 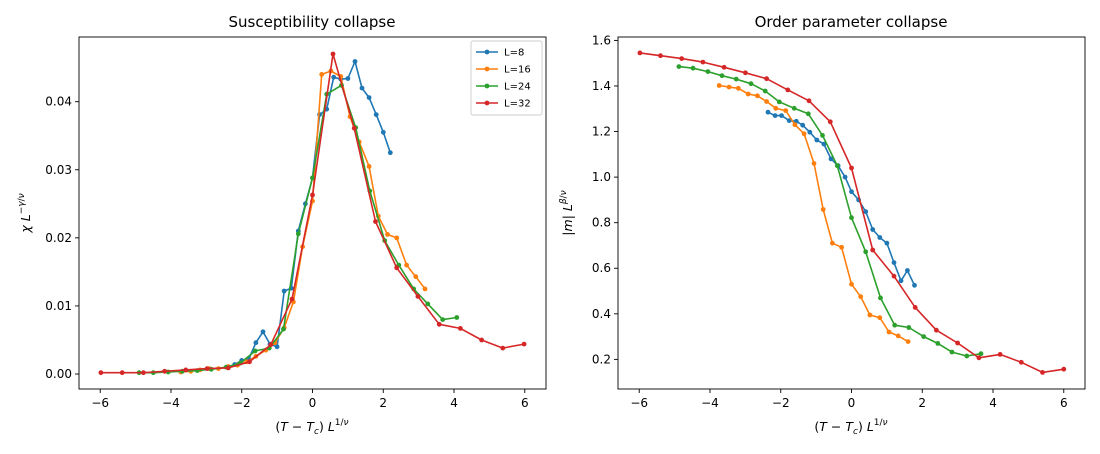 What do you see at coordinates (517, 87) in the screenshot?
I see `legend-label: L=24` at bounding box center [517, 87].